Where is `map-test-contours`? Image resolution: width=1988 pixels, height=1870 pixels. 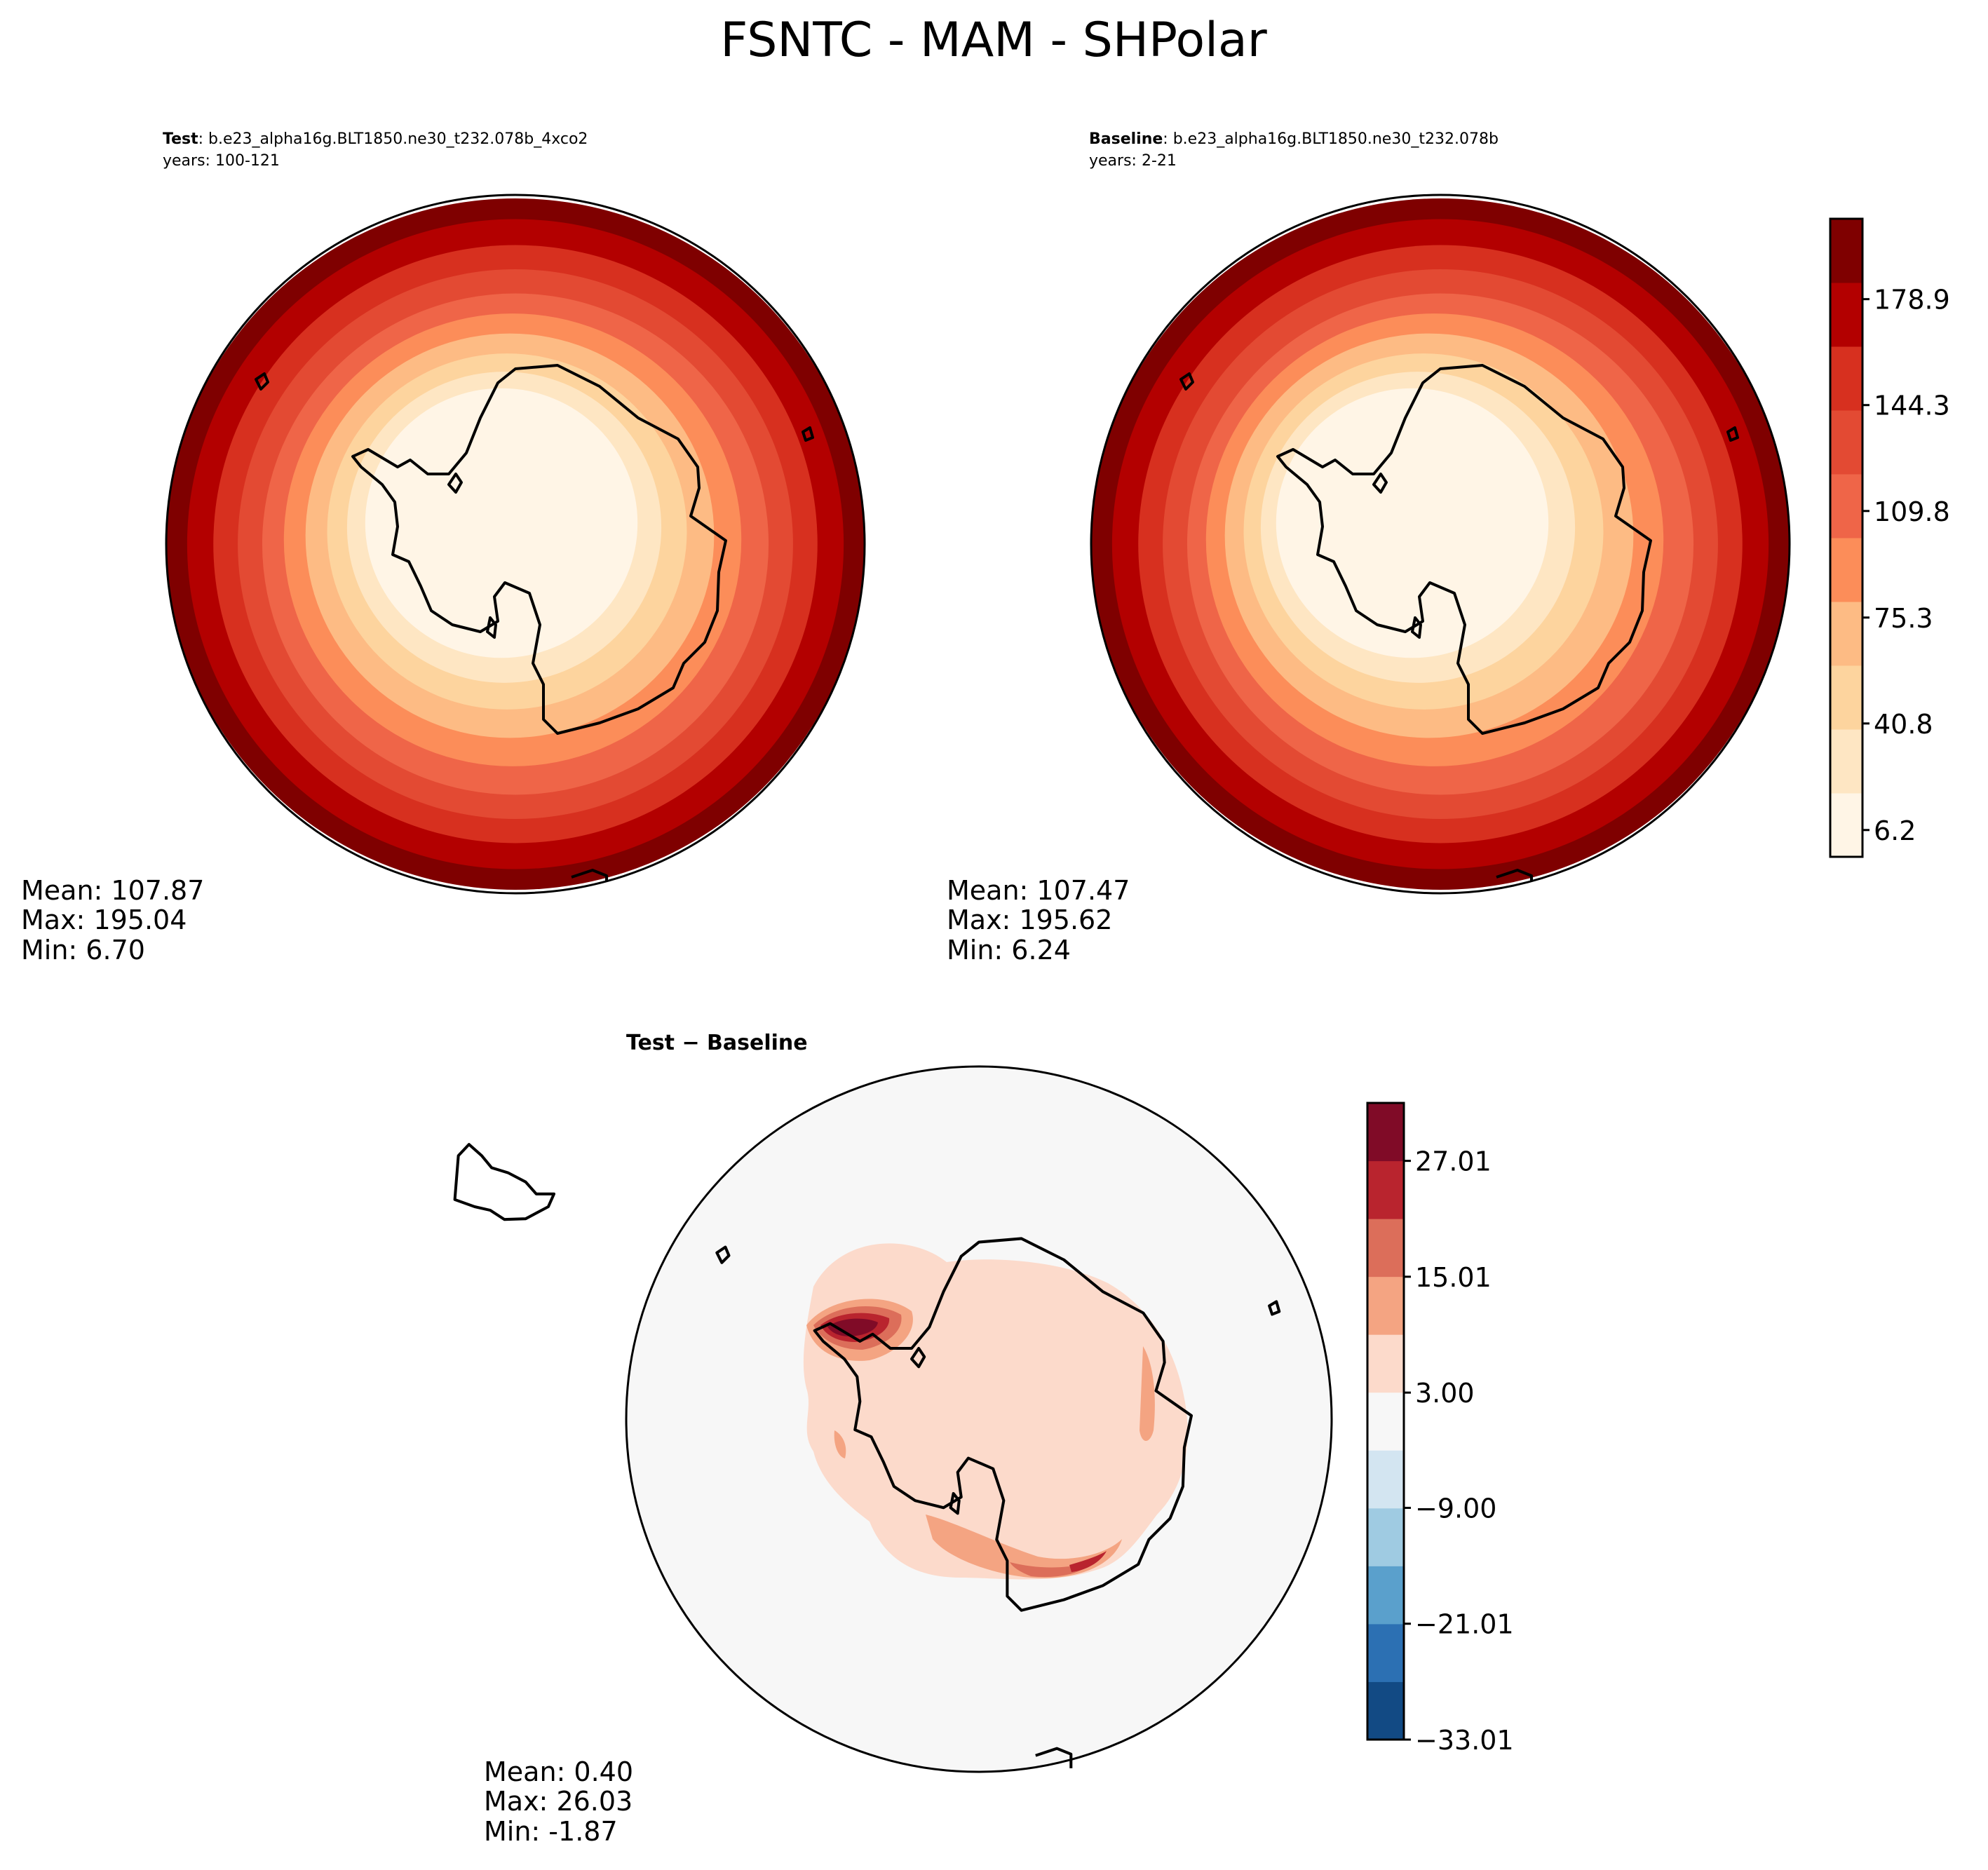
map-test-contours is located at coordinates (515, 544).